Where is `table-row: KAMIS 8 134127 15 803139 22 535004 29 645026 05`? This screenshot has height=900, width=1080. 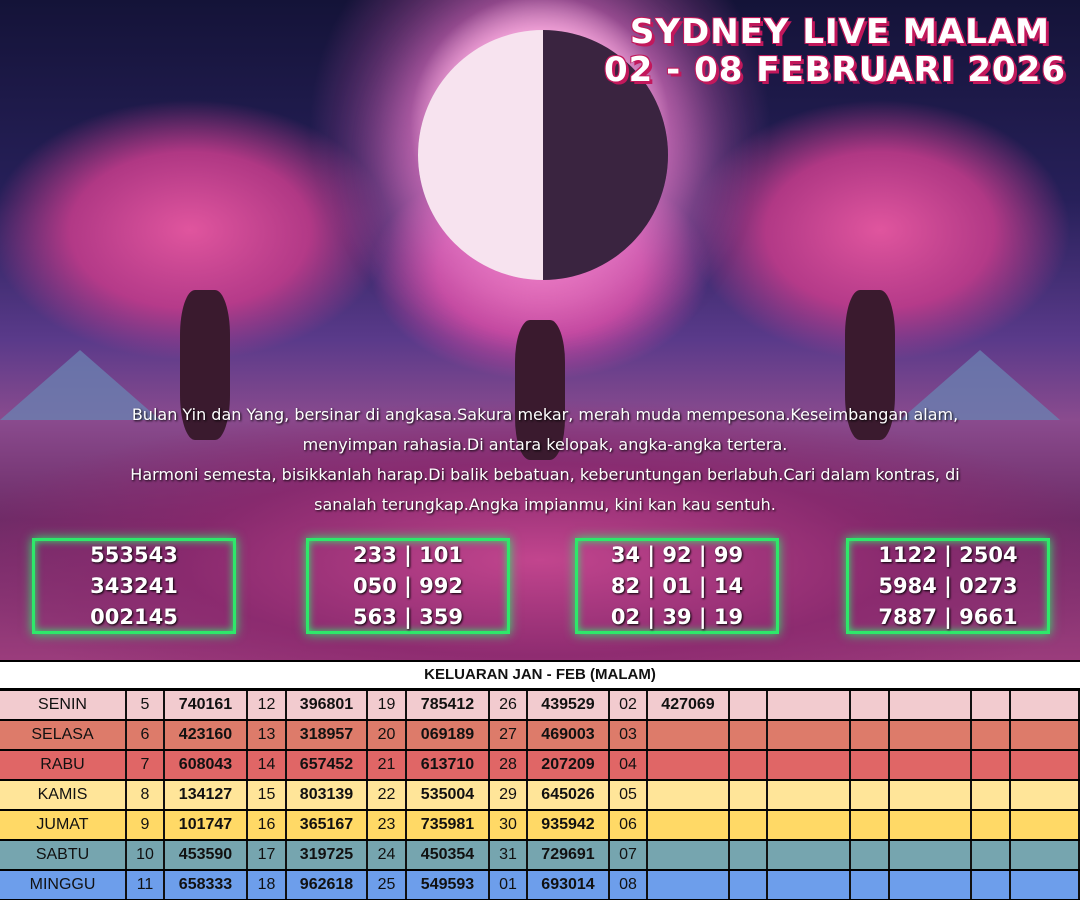
table-row: KAMIS 8 134127 15 803139 22 535004 29 645026 05 is located at coordinates (540, 795).